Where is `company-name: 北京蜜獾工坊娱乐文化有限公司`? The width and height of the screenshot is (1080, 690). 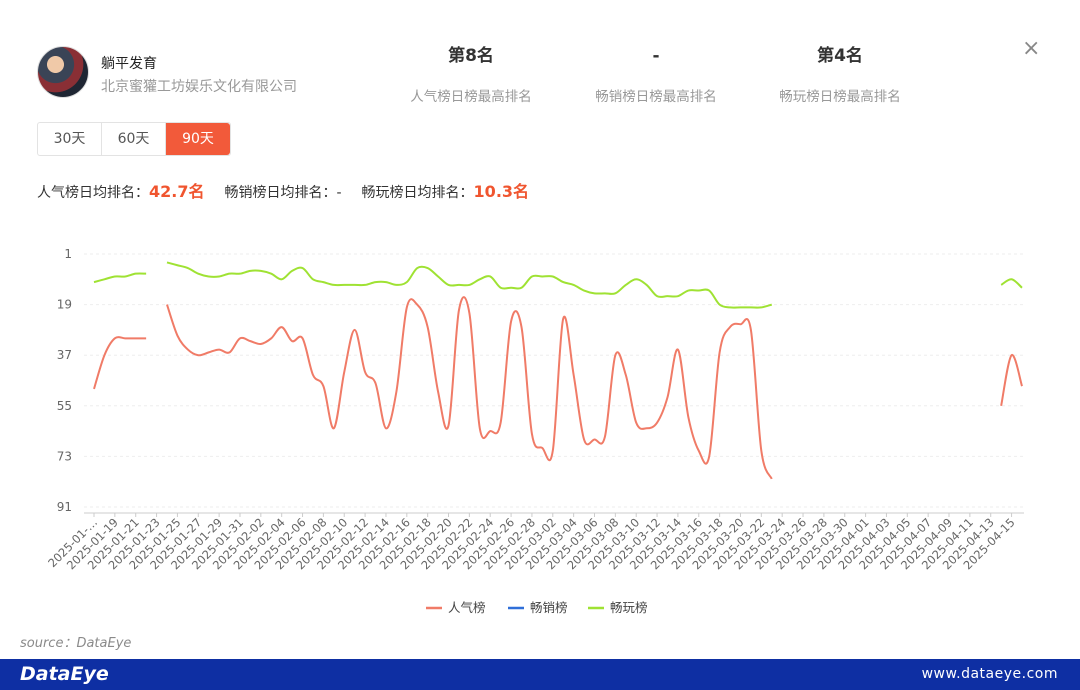
company-name: 北京蜜獾工坊娱乐文化有限公司 is located at coordinates (199, 87).